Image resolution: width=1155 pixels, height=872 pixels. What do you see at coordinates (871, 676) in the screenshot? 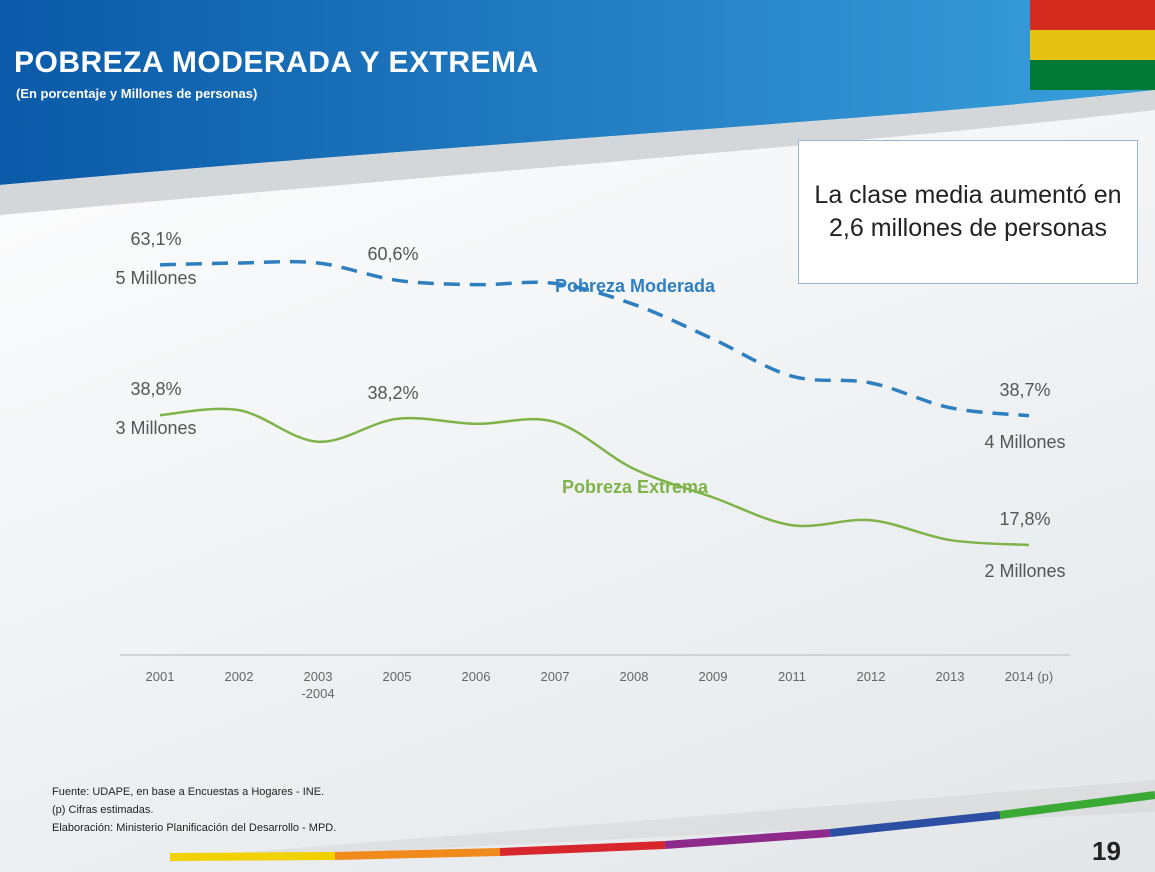
I see `x-tick-label: 2012` at bounding box center [871, 676].